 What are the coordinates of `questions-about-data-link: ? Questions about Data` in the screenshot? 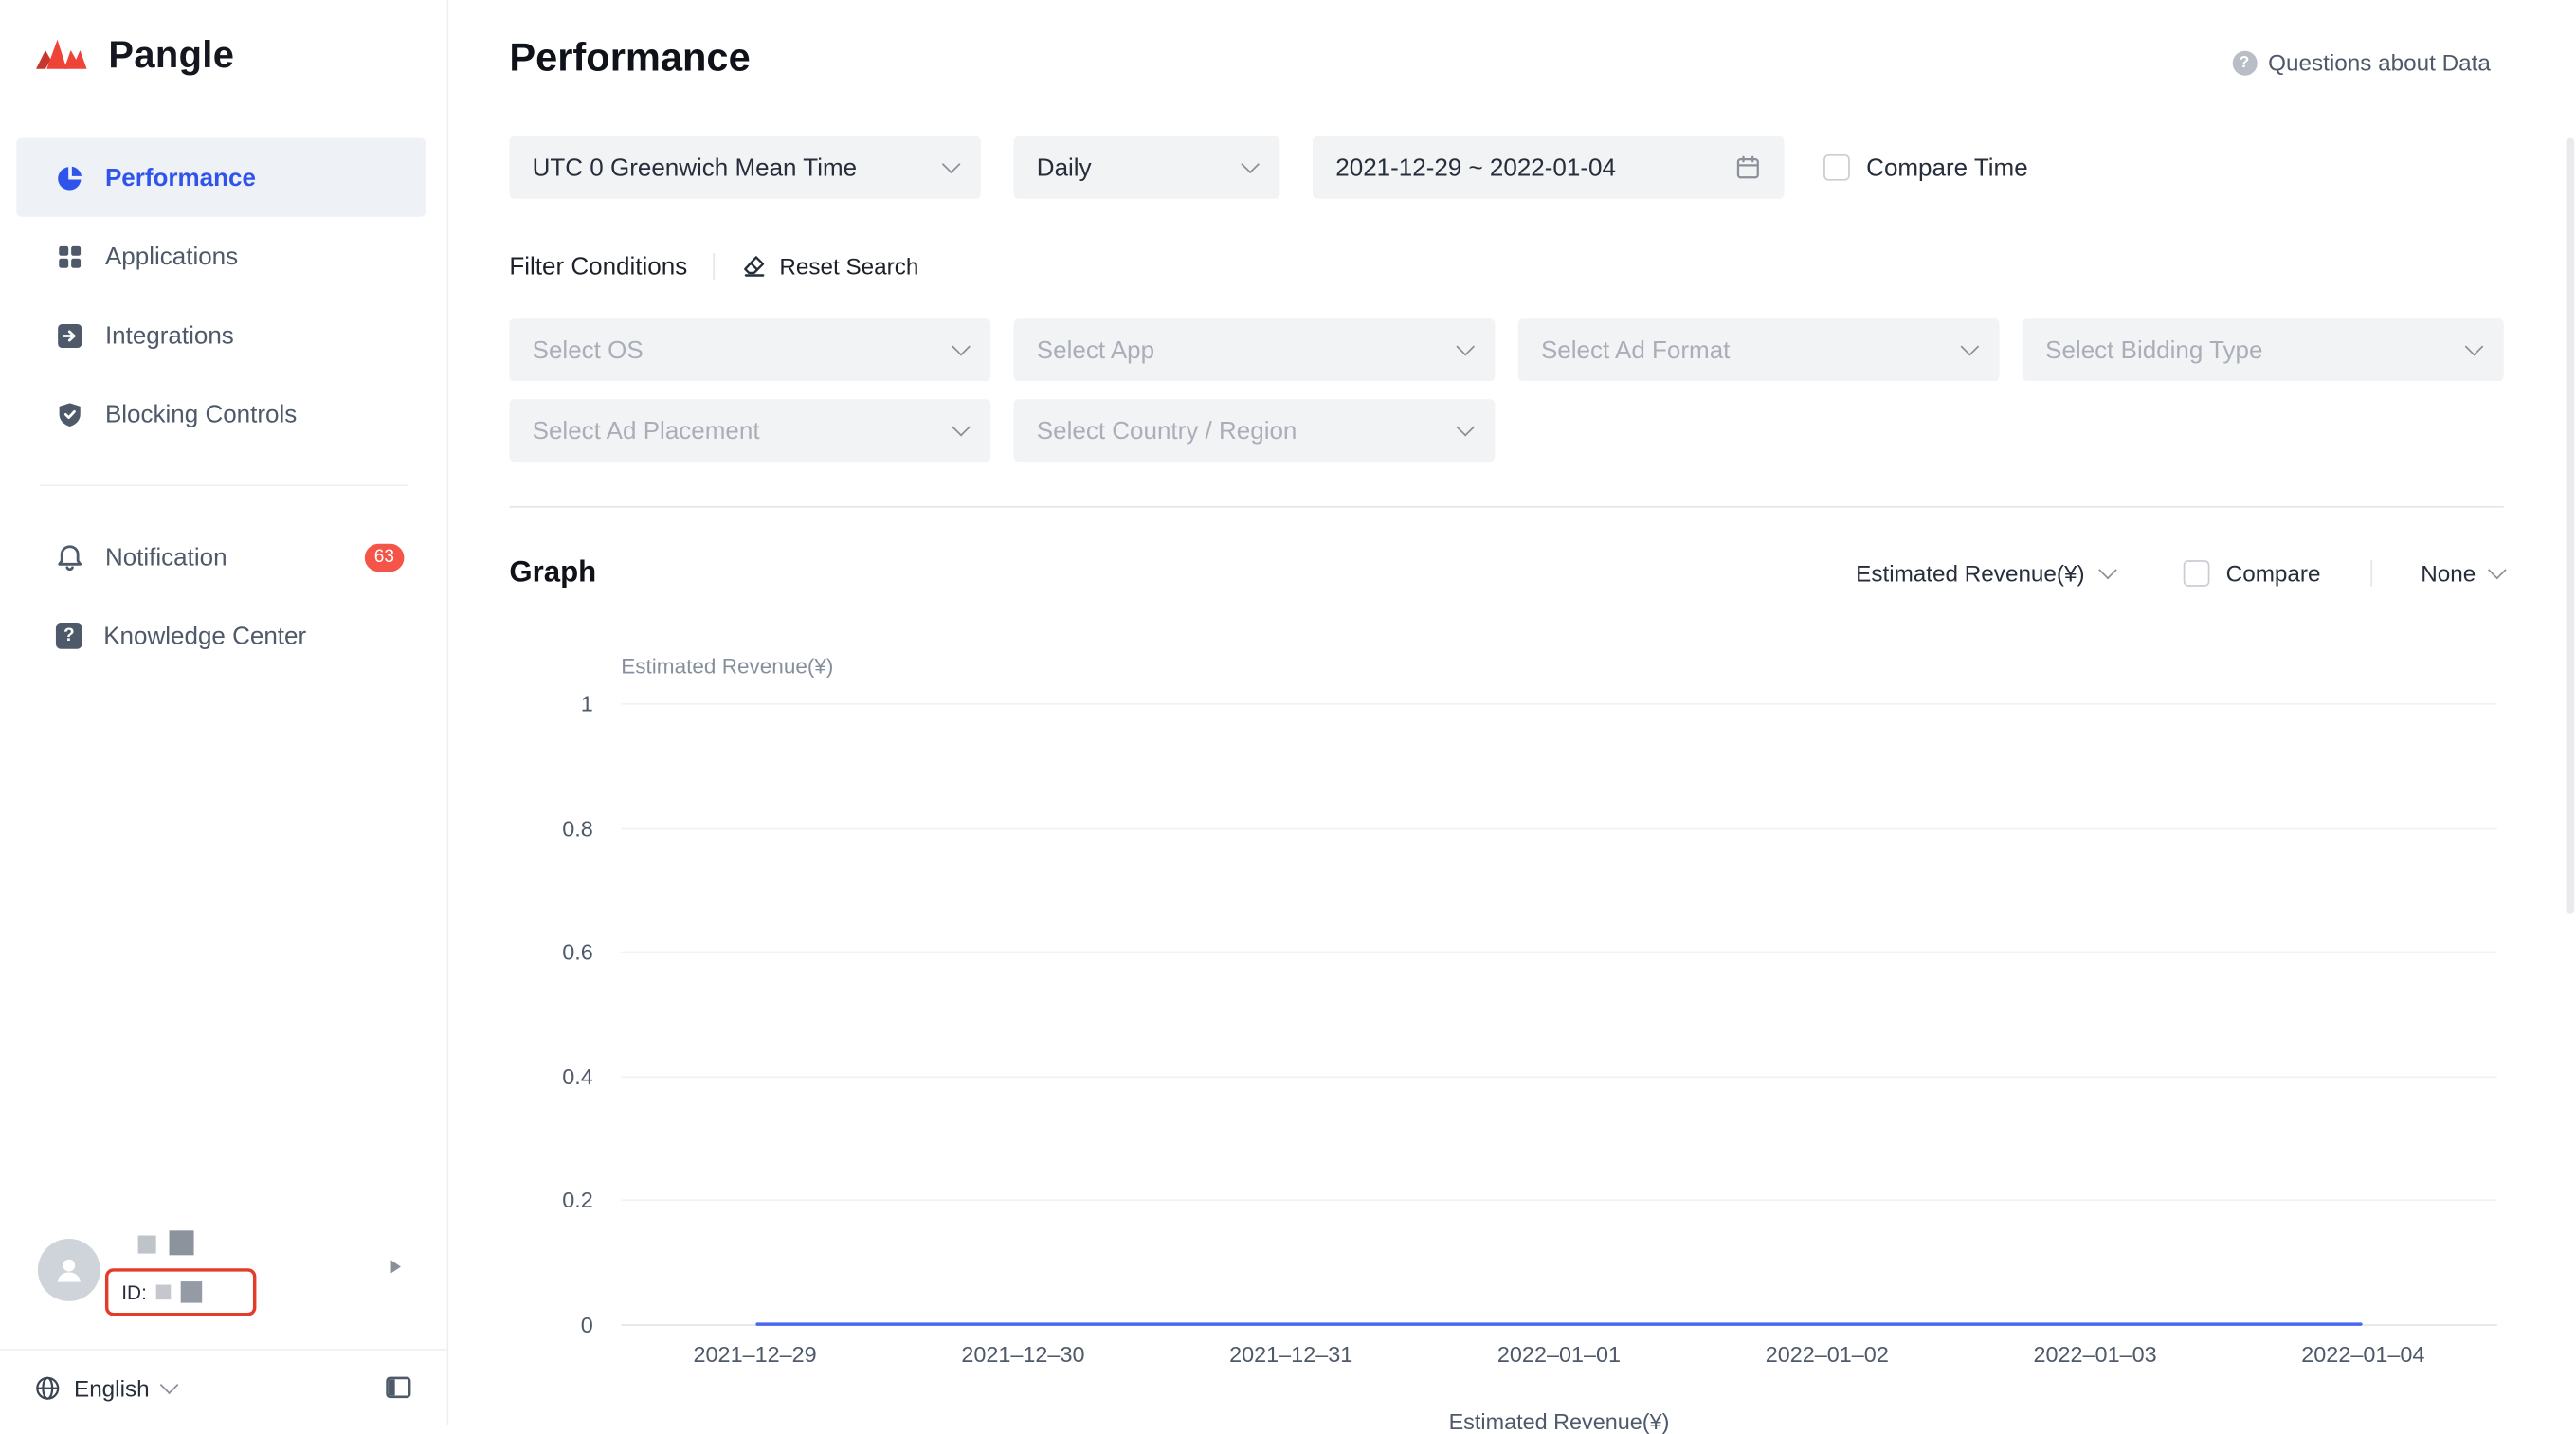 It's located at (2361, 62).